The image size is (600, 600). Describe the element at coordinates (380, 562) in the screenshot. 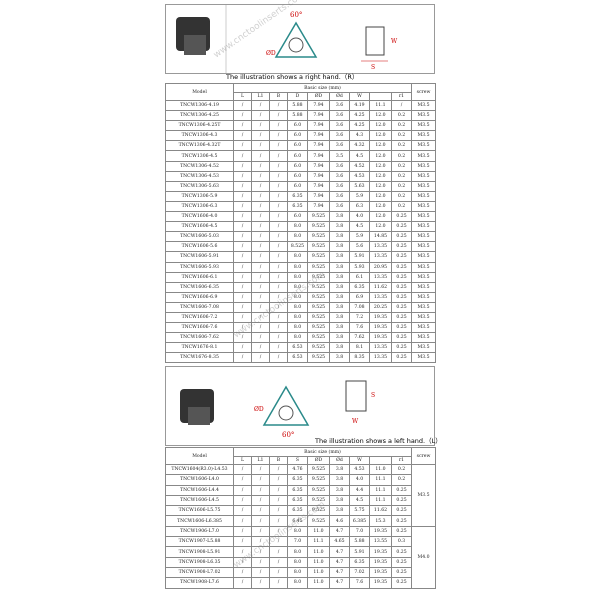

I see `cell: 19.35` at that location.